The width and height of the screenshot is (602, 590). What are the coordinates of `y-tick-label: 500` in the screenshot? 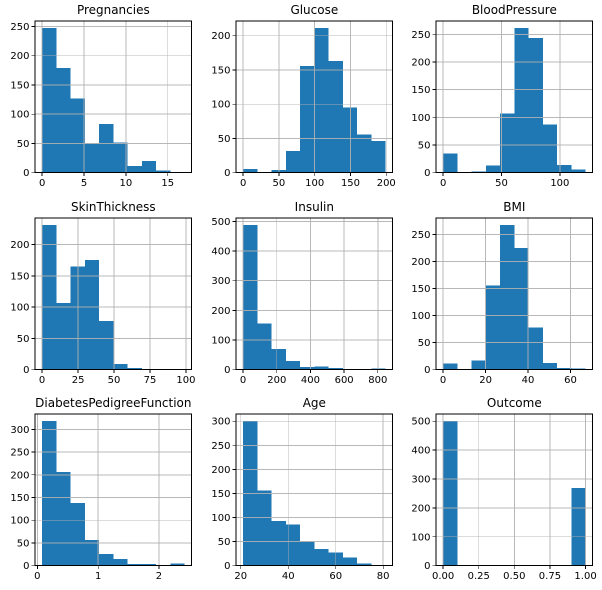 It's located at (220, 222).